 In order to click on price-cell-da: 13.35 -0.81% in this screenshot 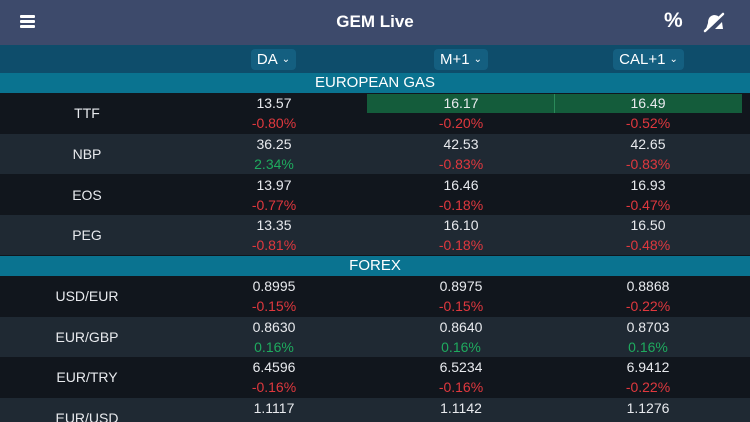, I will do `click(274, 235)`.